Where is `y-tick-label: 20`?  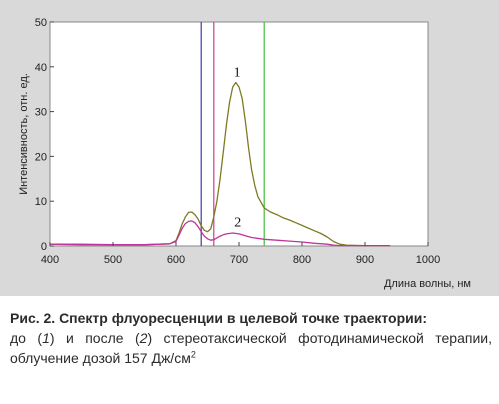
y-tick-label: 20 is located at coordinates (41, 157).